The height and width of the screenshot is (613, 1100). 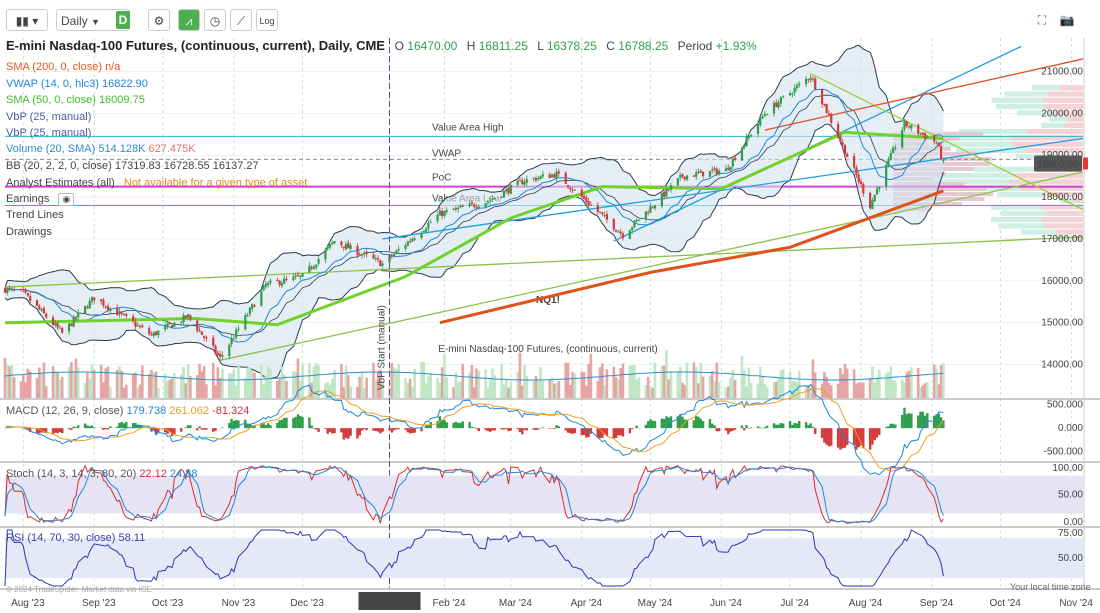 I want to click on legend-vbp-2: VbP (25, manual), so click(x=48, y=133).